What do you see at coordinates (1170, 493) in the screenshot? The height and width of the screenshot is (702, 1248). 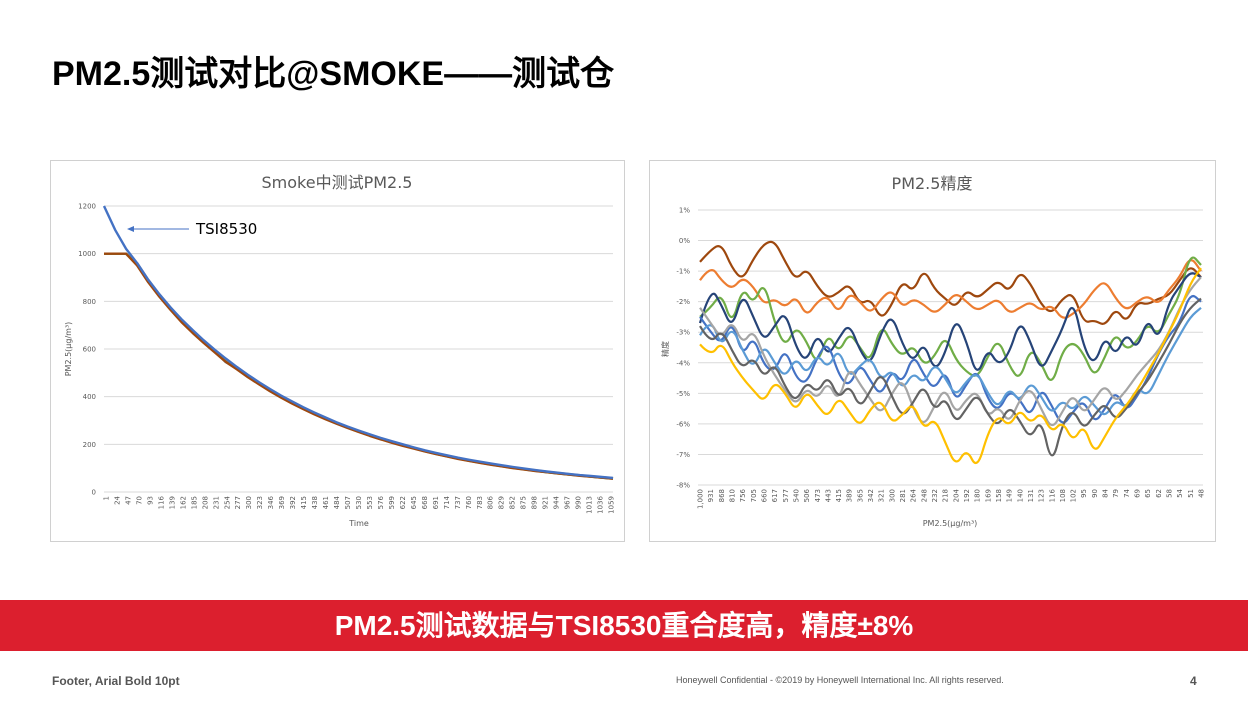 I see `x-tick-label: 58` at bounding box center [1170, 493].